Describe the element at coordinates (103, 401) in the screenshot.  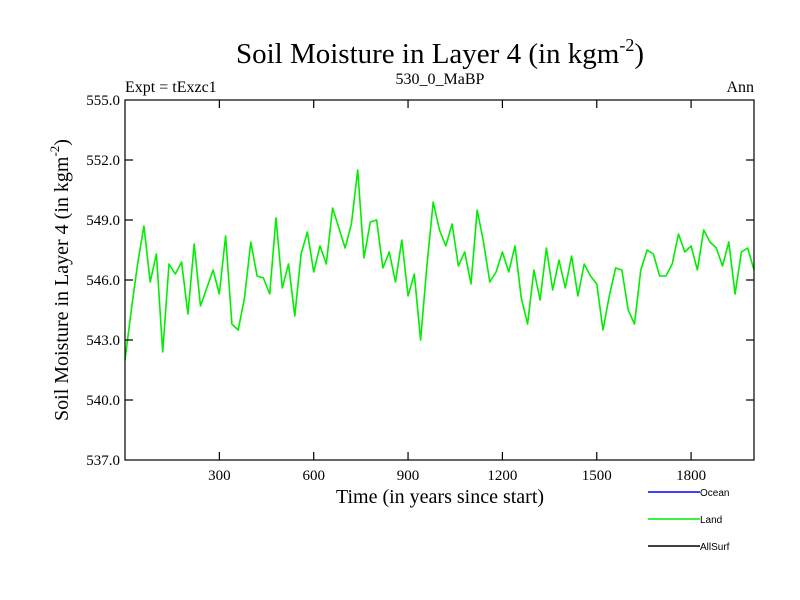
I see `y-tick-label: 540.0` at that location.